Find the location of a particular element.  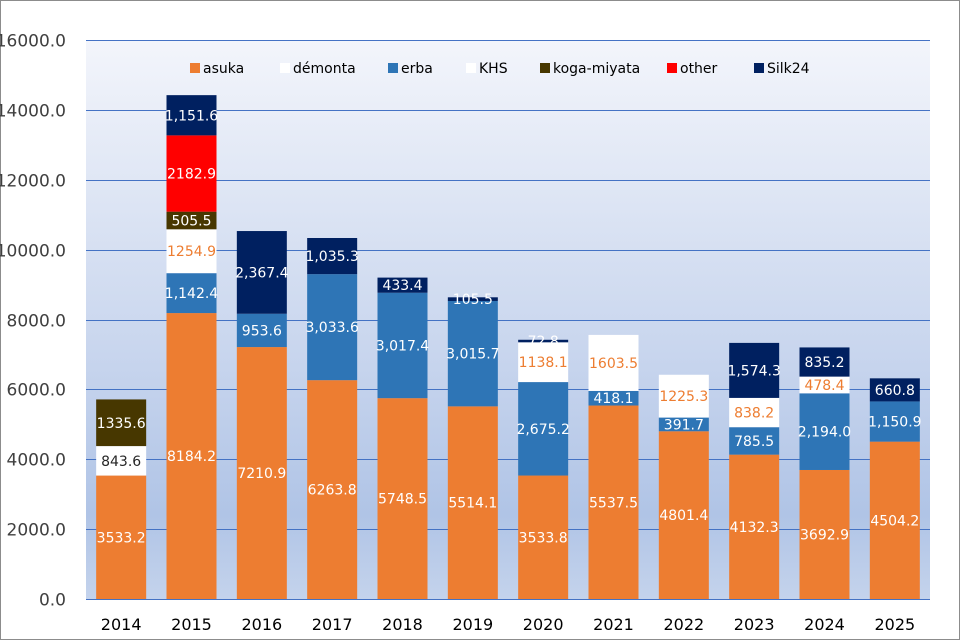

legend-item: other is located at coordinates (692, 69).